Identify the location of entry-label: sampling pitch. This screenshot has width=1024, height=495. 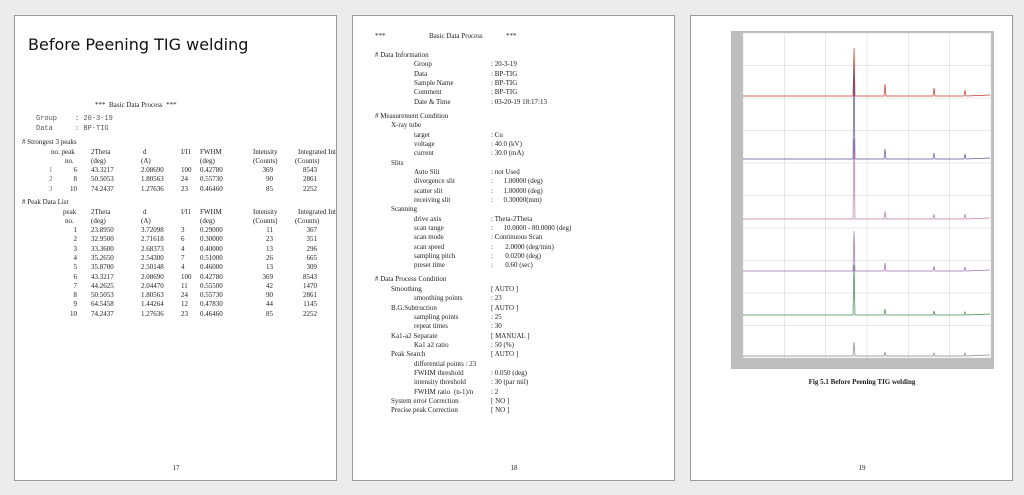
(435, 256).